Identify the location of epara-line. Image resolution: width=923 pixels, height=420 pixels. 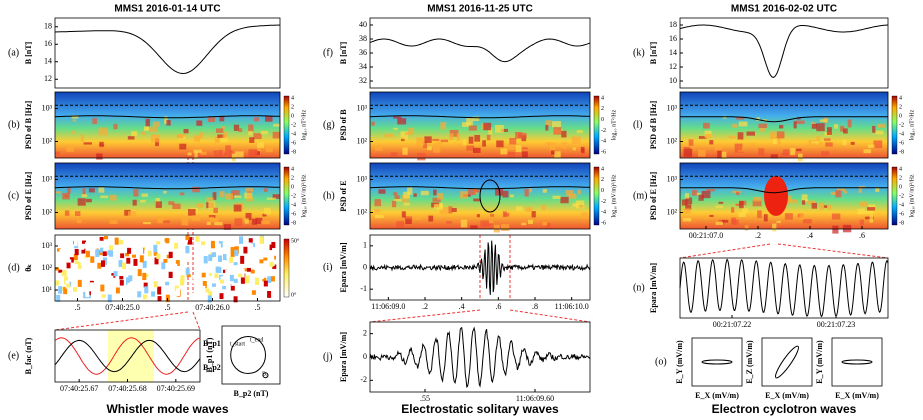
(480, 357).